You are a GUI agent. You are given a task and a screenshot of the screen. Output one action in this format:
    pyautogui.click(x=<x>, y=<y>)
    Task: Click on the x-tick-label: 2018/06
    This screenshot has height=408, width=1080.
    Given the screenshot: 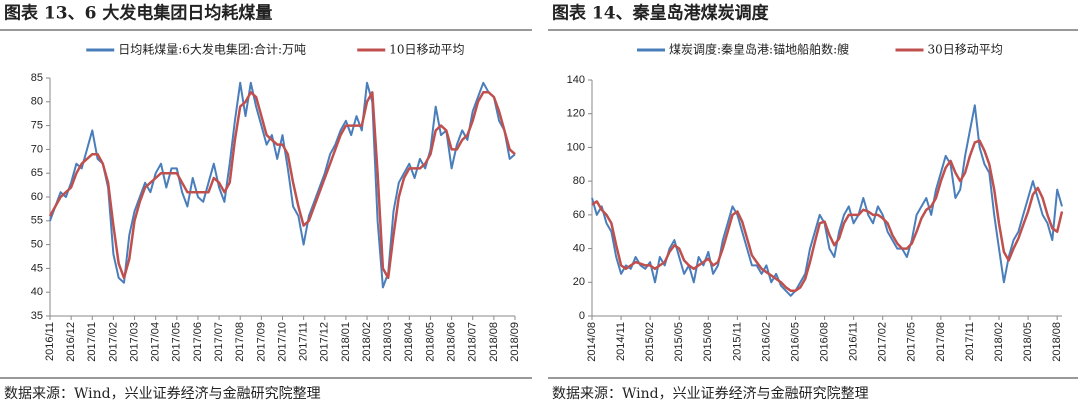 What is the action you would take?
    pyautogui.click(x=451, y=342)
    